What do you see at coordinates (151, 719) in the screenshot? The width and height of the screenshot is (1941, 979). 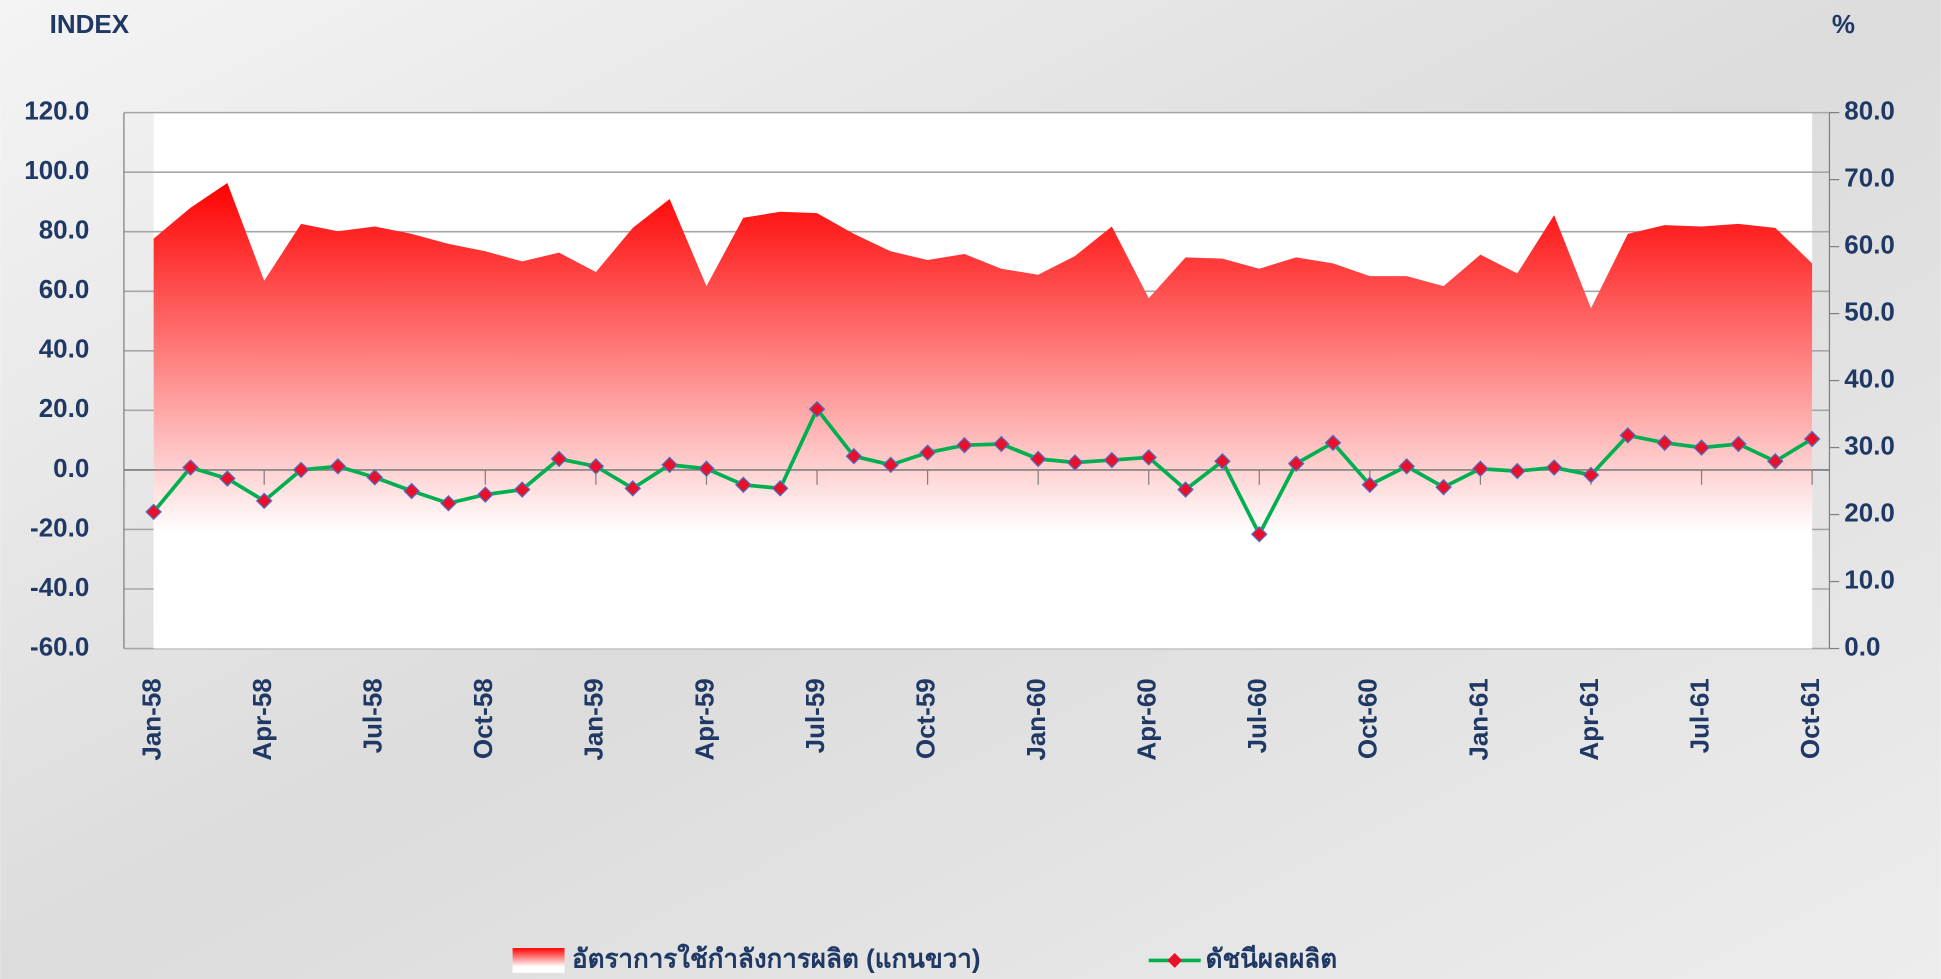 I see `x-tick-label: Jan-58` at bounding box center [151, 719].